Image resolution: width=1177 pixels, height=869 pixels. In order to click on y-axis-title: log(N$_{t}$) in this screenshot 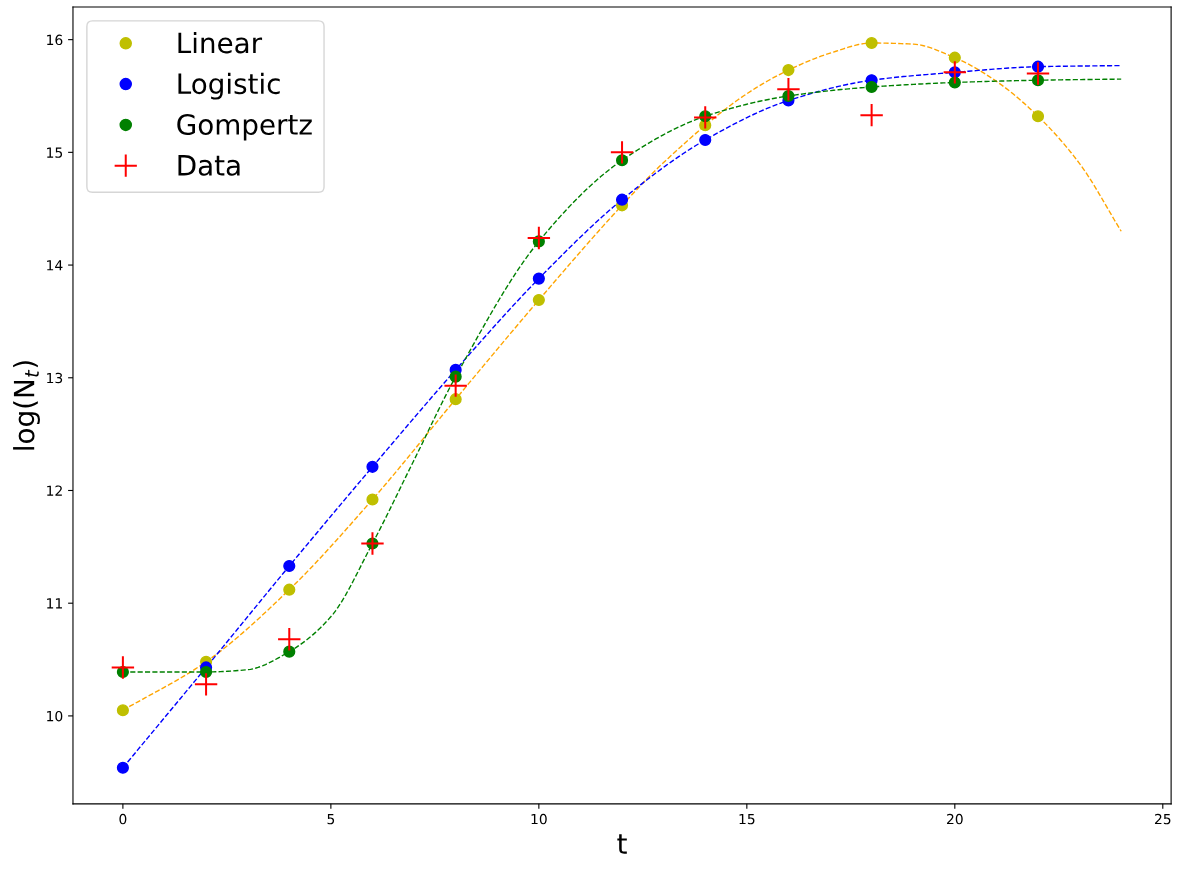, I will do `click(26, 405)`.